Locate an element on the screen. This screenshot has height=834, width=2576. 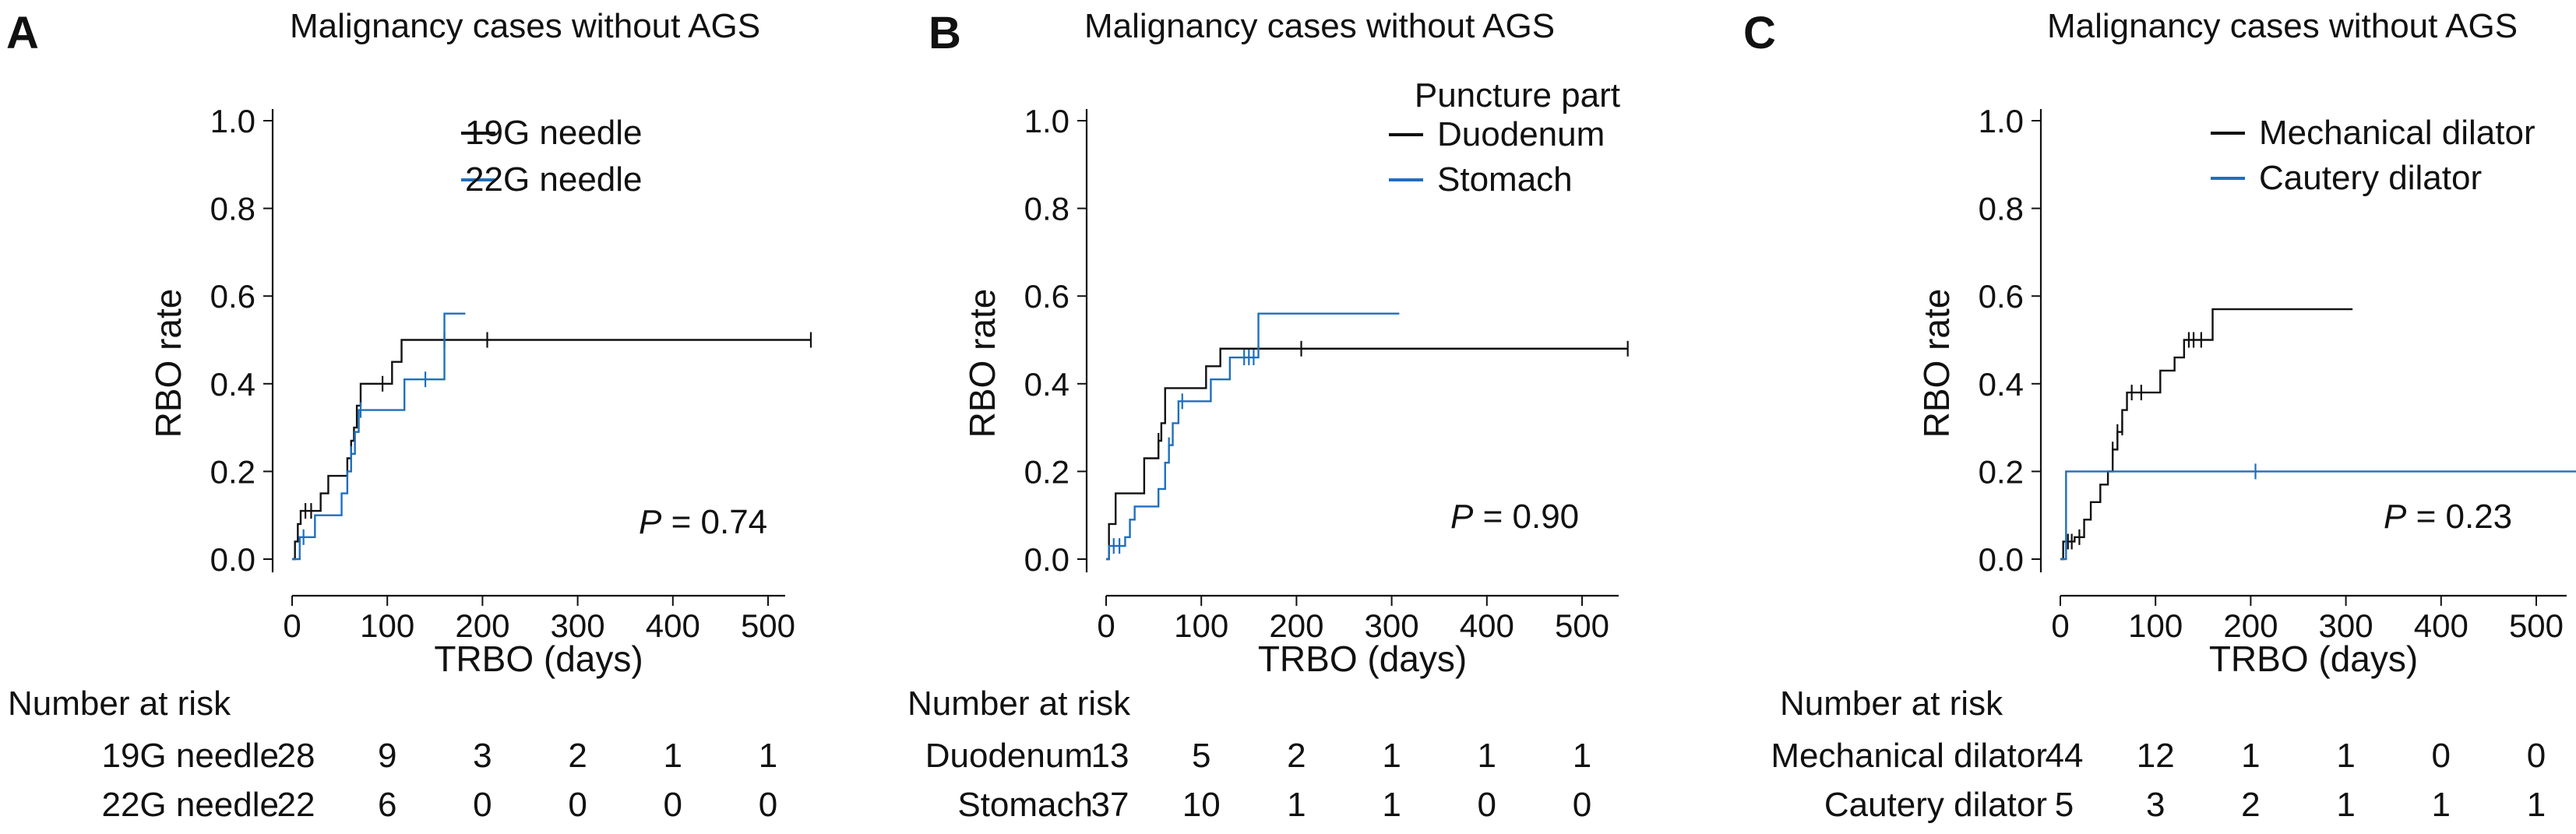
risk-value: 37 is located at coordinates (1110, 805).